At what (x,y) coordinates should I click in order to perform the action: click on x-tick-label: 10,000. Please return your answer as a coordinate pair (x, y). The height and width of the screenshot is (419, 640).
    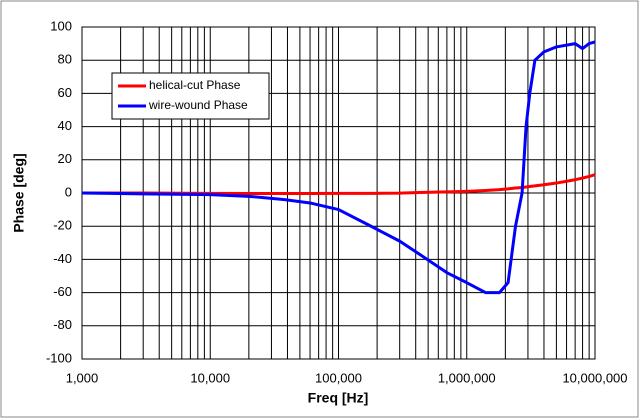
    Looking at the image, I should click on (210, 377).